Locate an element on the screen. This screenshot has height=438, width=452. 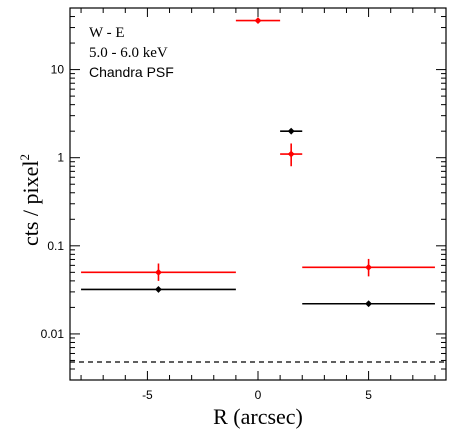
legend-line-3: Chandra PSF is located at coordinates (131, 72).